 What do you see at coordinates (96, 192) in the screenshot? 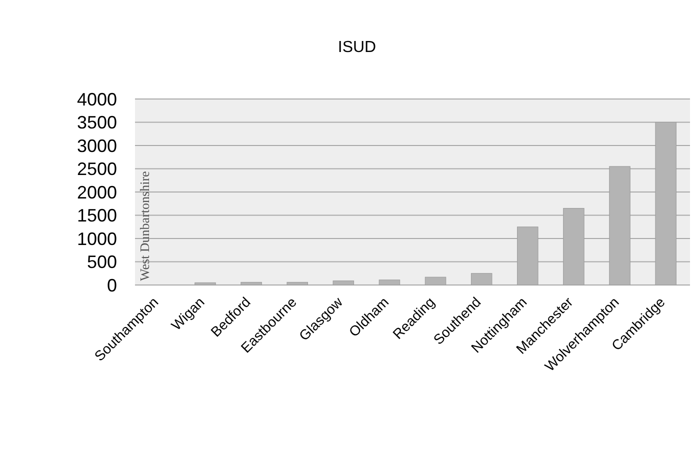
I see `y-tick-label: 2000` at bounding box center [96, 192].